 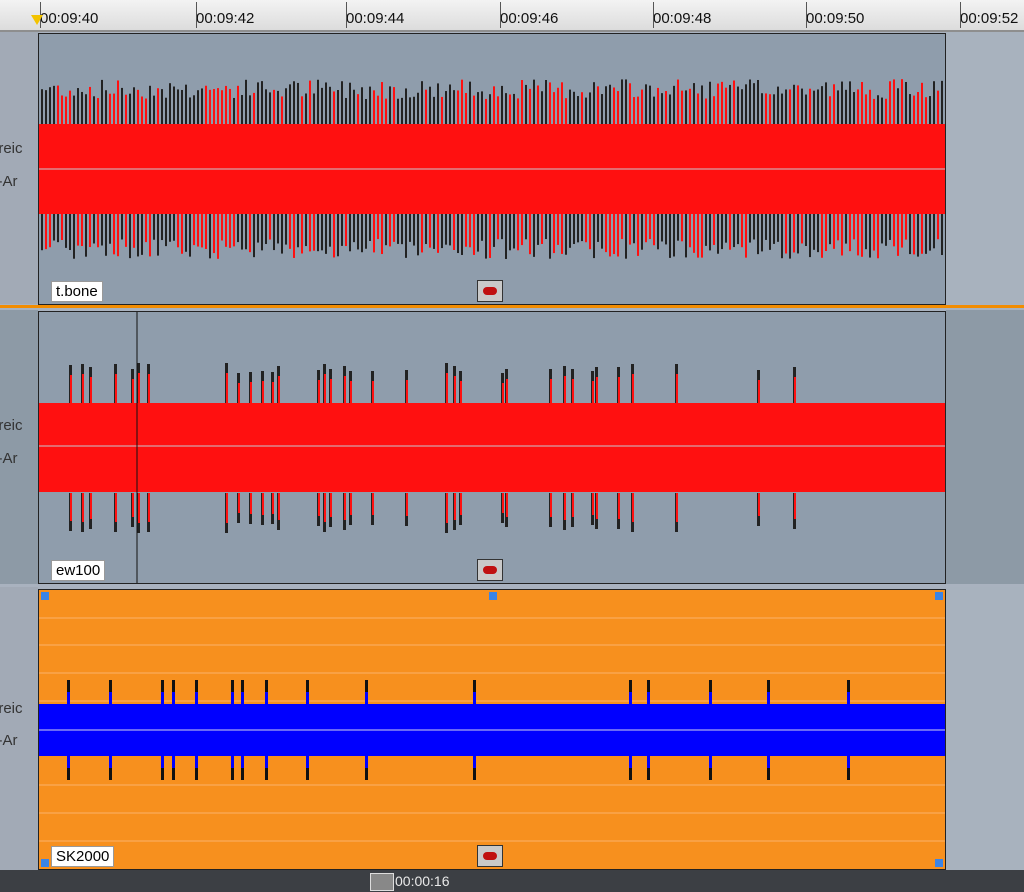 What do you see at coordinates (493, 596) in the screenshot?
I see `clip-handle-top-center` at bounding box center [493, 596].